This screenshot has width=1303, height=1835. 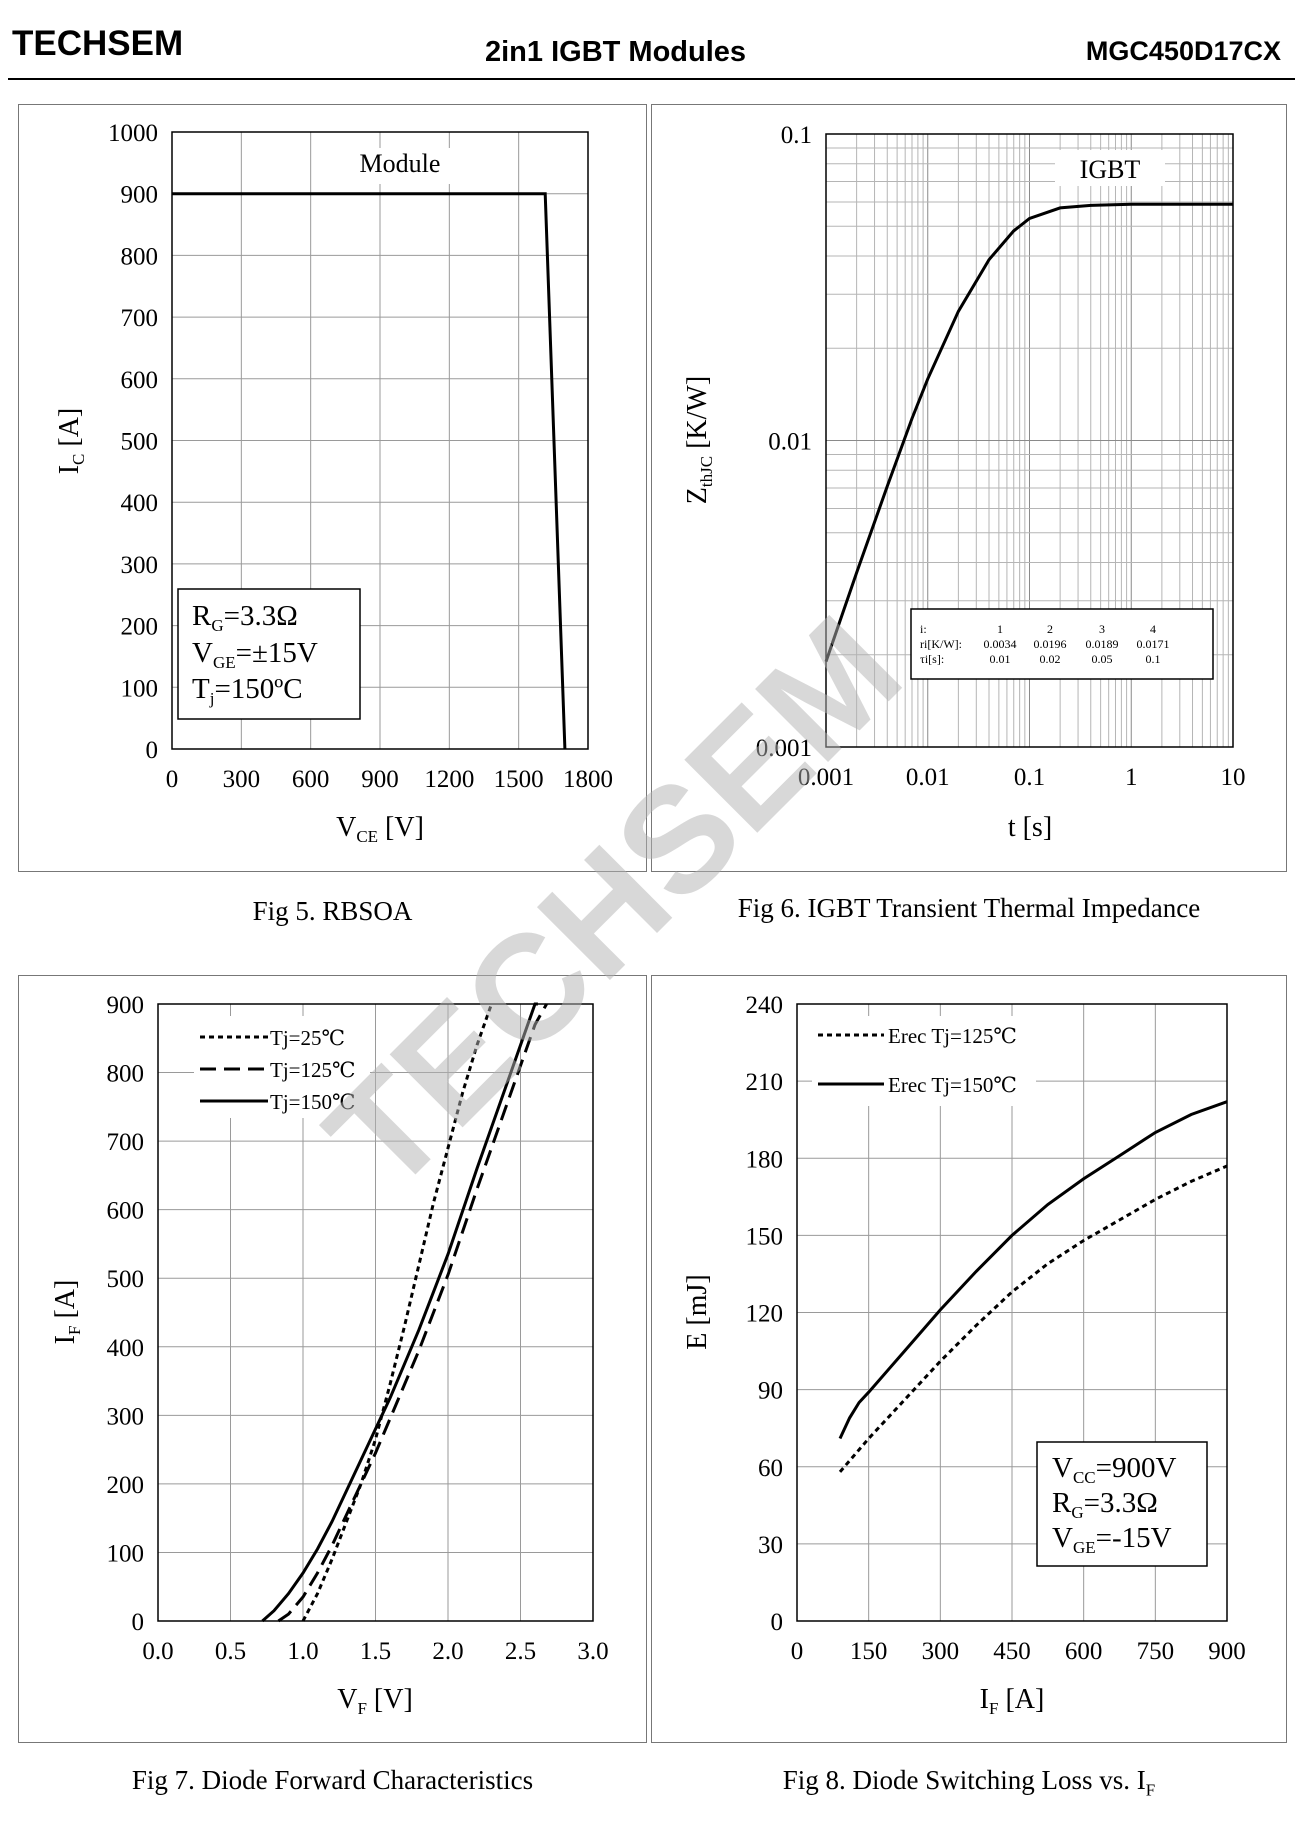 What do you see at coordinates (588, 779) in the screenshot?
I see `f5-xtick-label: 1800` at bounding box center [588, 779].